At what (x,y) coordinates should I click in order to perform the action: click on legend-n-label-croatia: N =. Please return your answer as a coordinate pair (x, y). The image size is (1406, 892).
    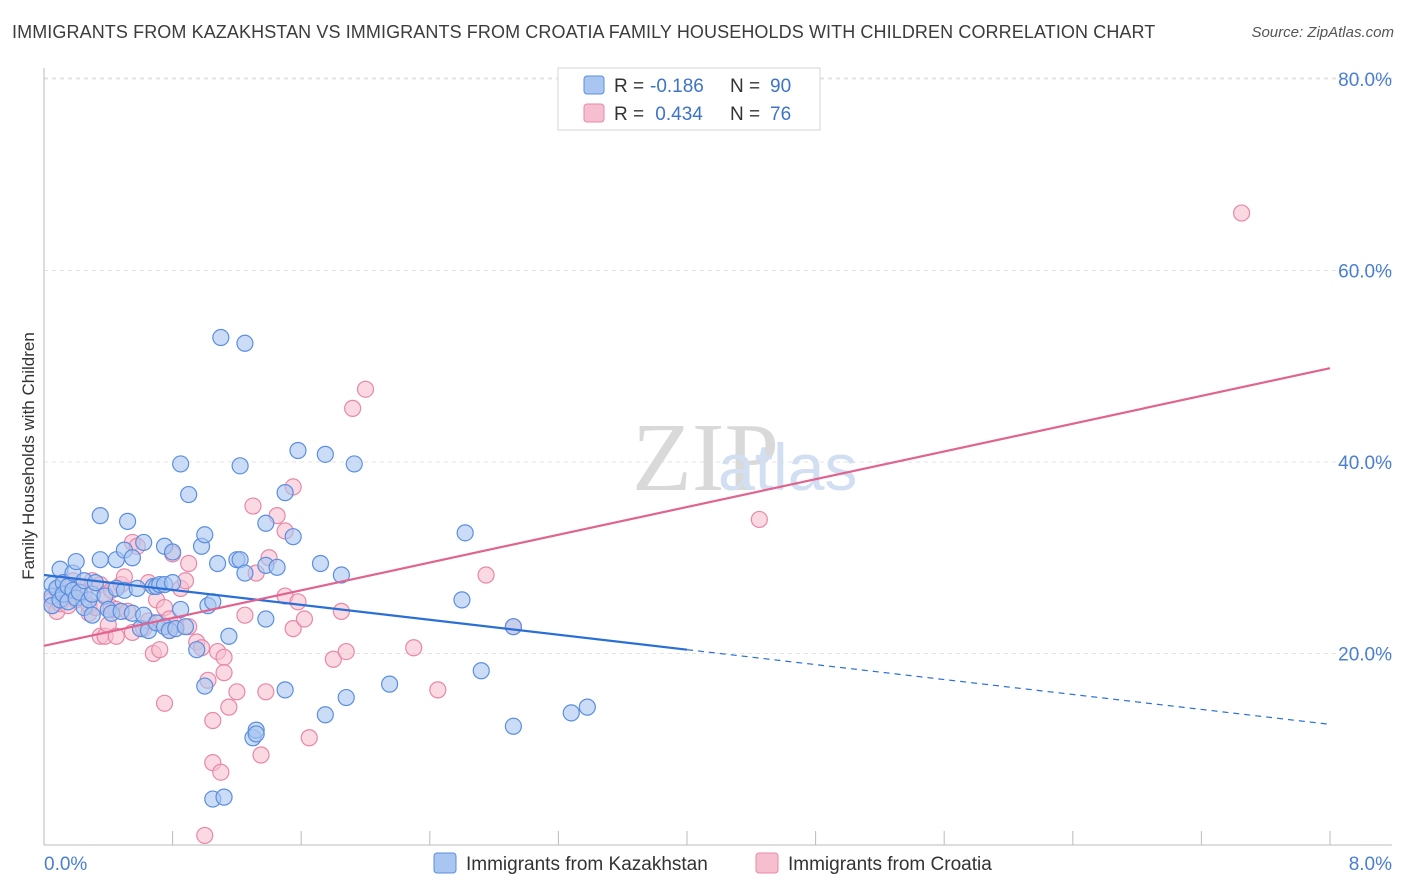
    Looking at the image, I should click on (745, 114).